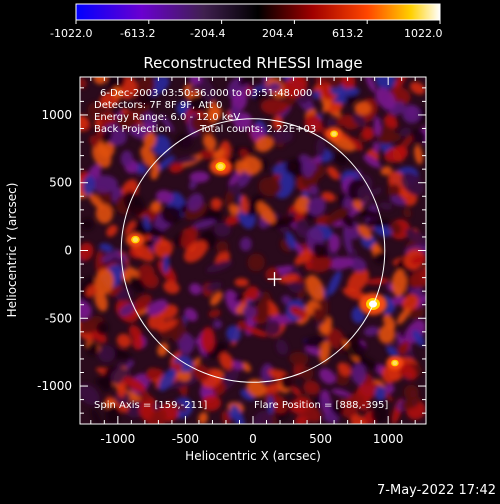 The width and height of the screenshot is (500, 504). What do you see at coordinates (54, 250) in the screenshot?
I see `y-tick-labels: -1000 -500 0 500 1000` at bounding box center [54, 250].